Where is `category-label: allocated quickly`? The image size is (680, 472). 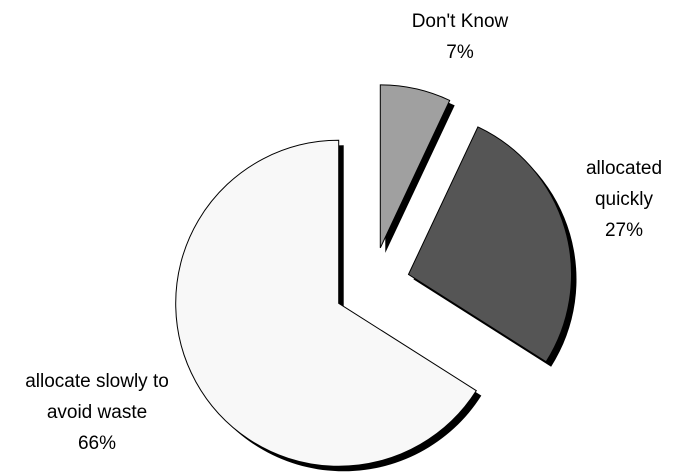
category-label: allocated quickly is located at coordinates (624, 184).